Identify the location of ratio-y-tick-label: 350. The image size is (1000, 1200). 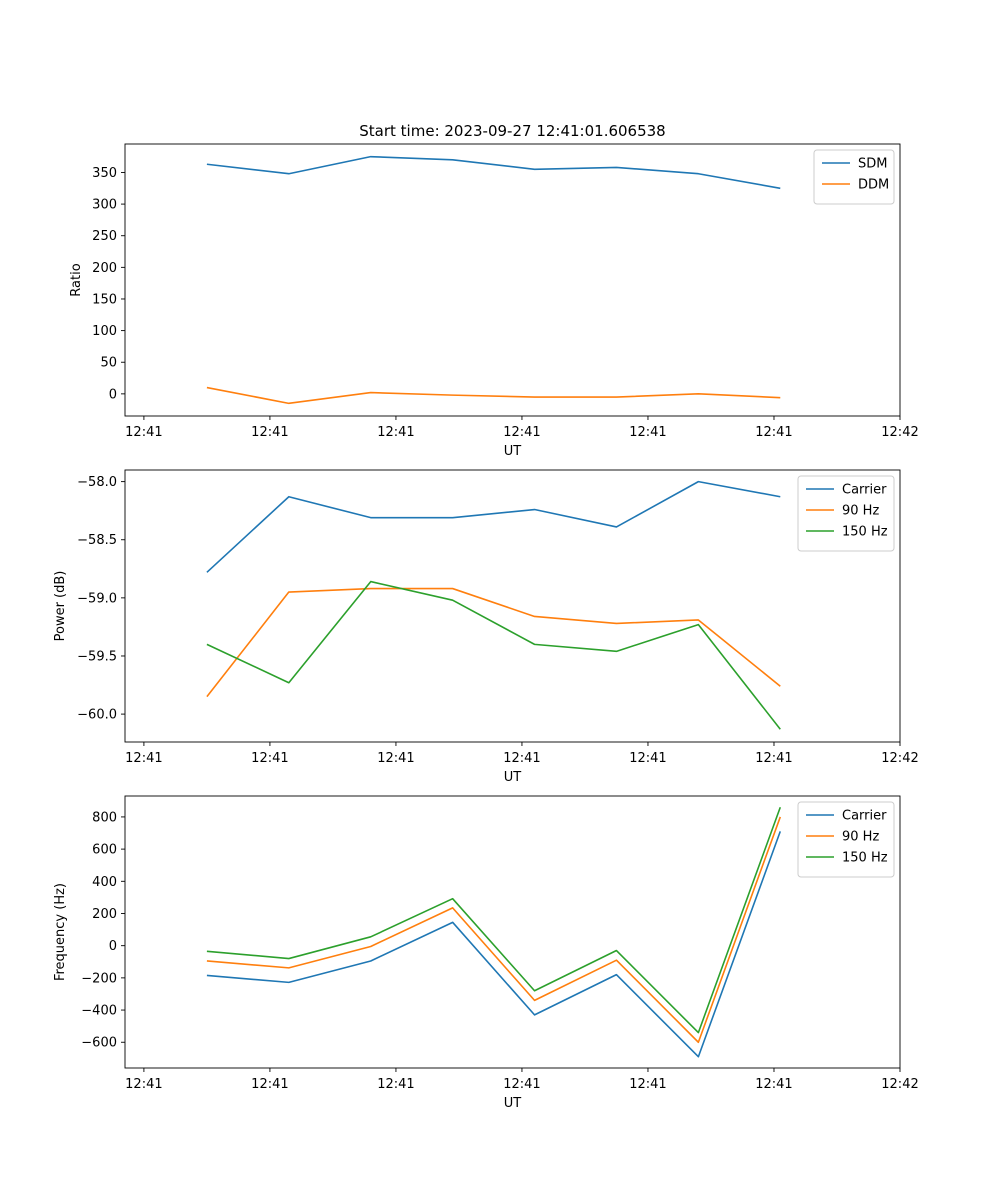
(104, 173).